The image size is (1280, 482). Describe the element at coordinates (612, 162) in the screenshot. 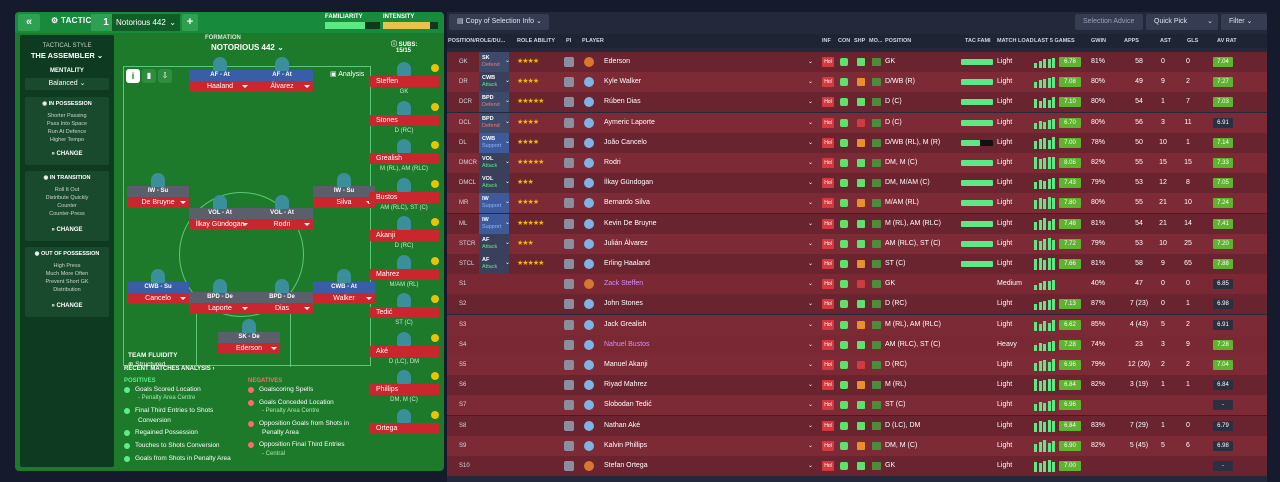

I see `player-name: Rodri` at that location.